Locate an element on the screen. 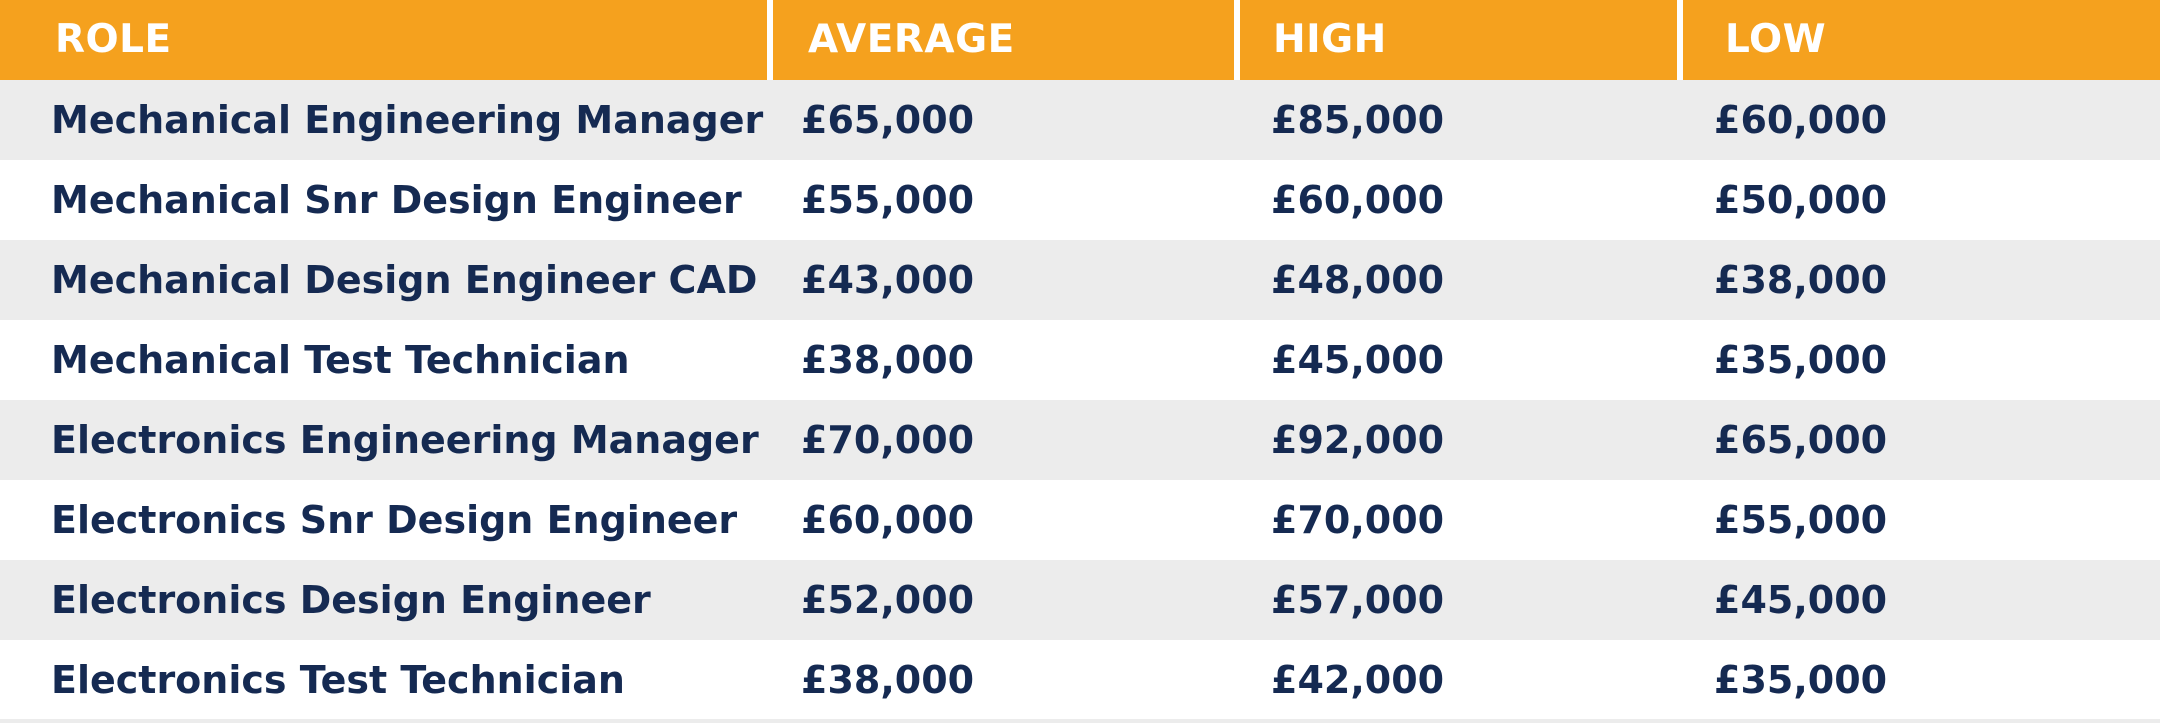  low-cell: £38,000 is located at coordinates (1801, 280).